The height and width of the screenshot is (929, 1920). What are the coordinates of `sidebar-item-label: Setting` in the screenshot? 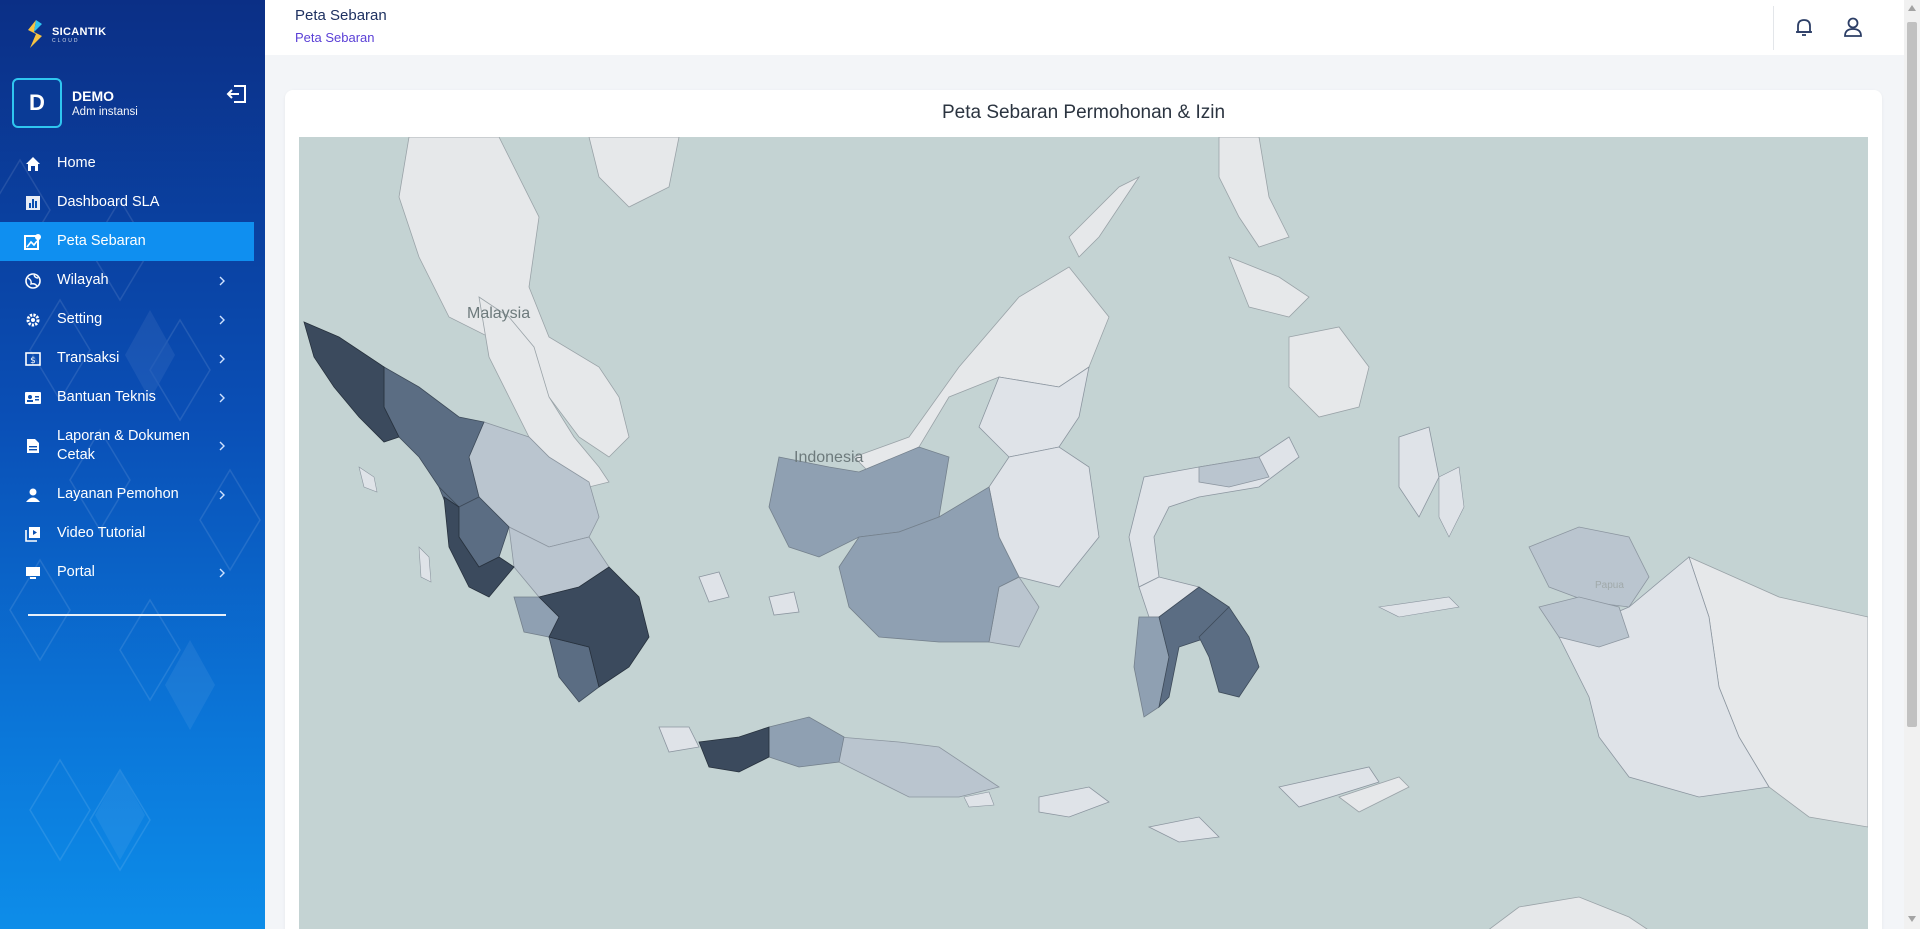 It's located at (80, 319).